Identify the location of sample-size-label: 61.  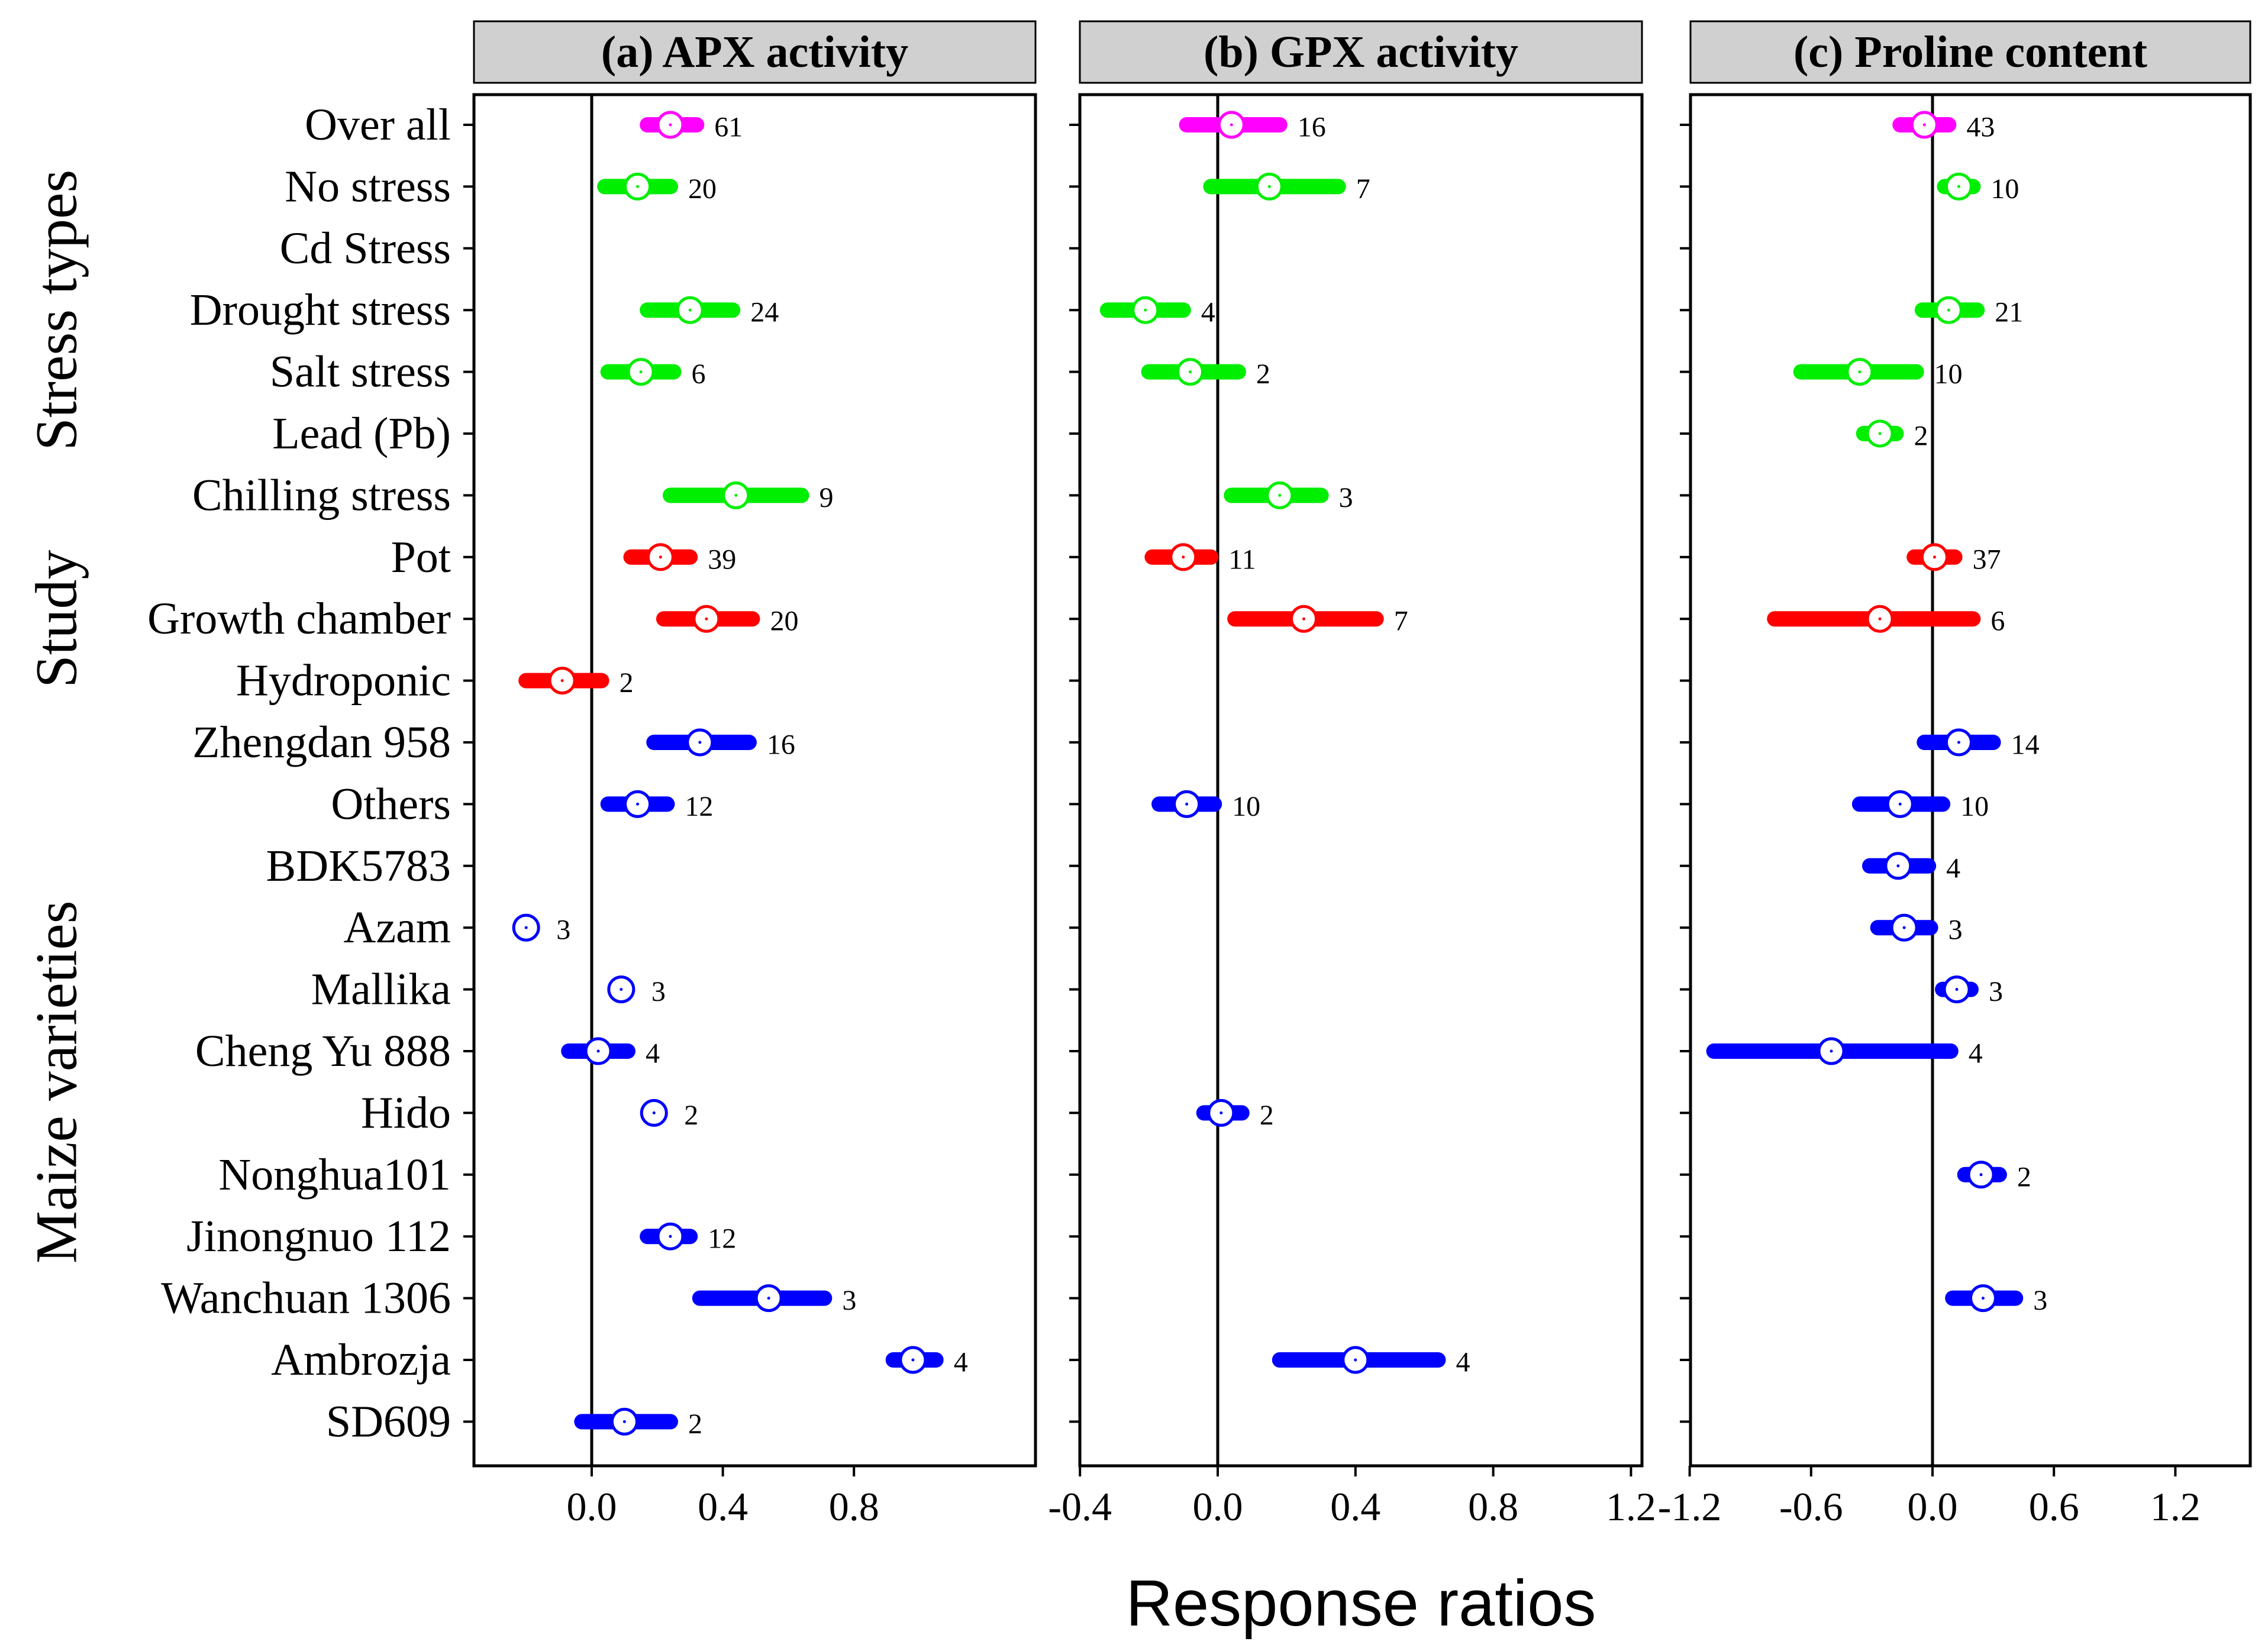
(728, 128).